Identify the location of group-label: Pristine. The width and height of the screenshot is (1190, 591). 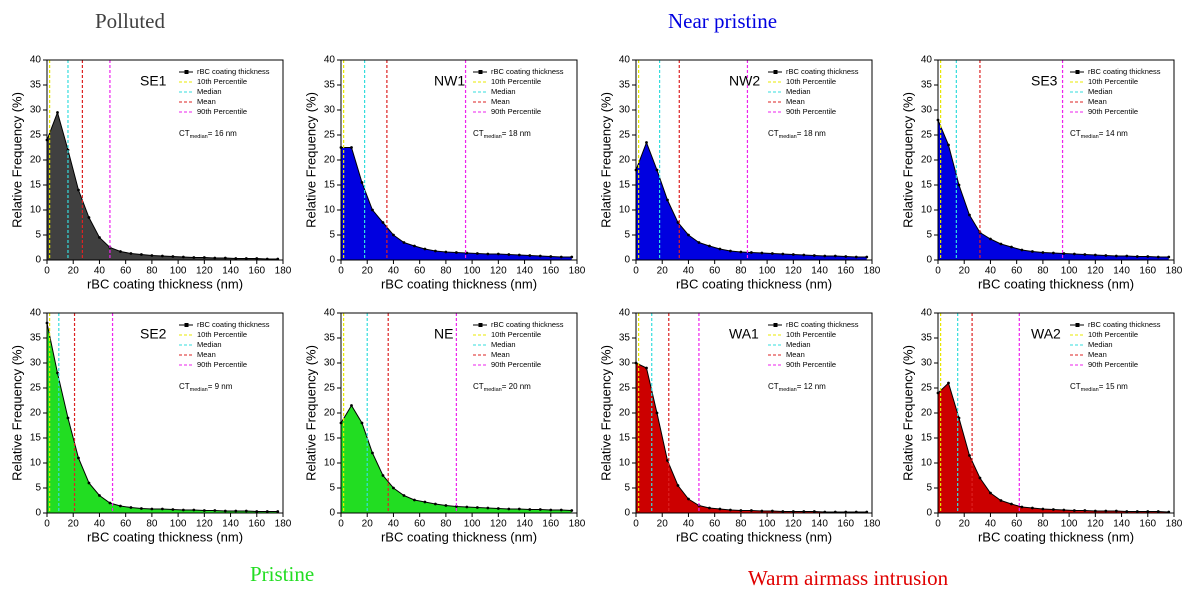
(282, 574).